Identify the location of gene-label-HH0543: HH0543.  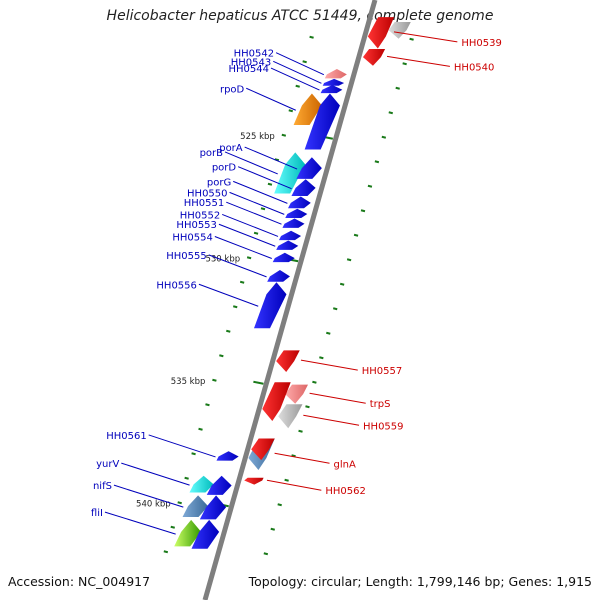
(251, 62).